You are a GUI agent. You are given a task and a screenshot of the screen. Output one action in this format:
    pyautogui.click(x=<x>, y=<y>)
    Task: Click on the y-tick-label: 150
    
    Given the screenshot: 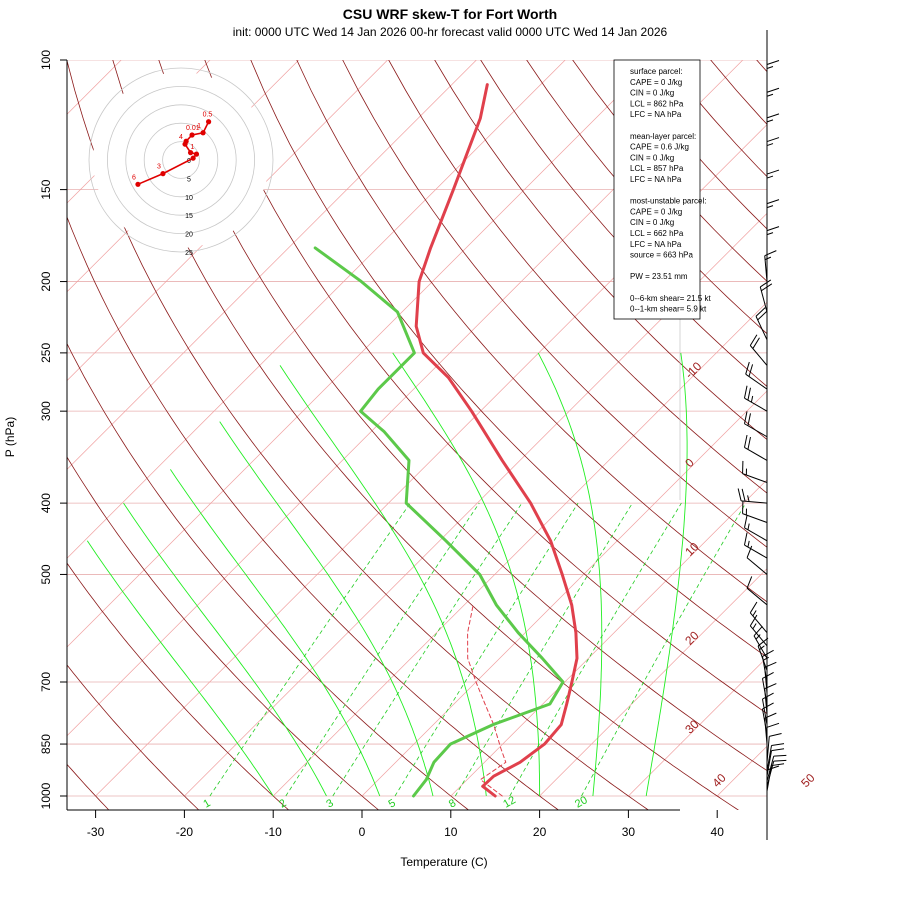 What is the action you would take?
    pyautogui.click(x=46, y=189)
    